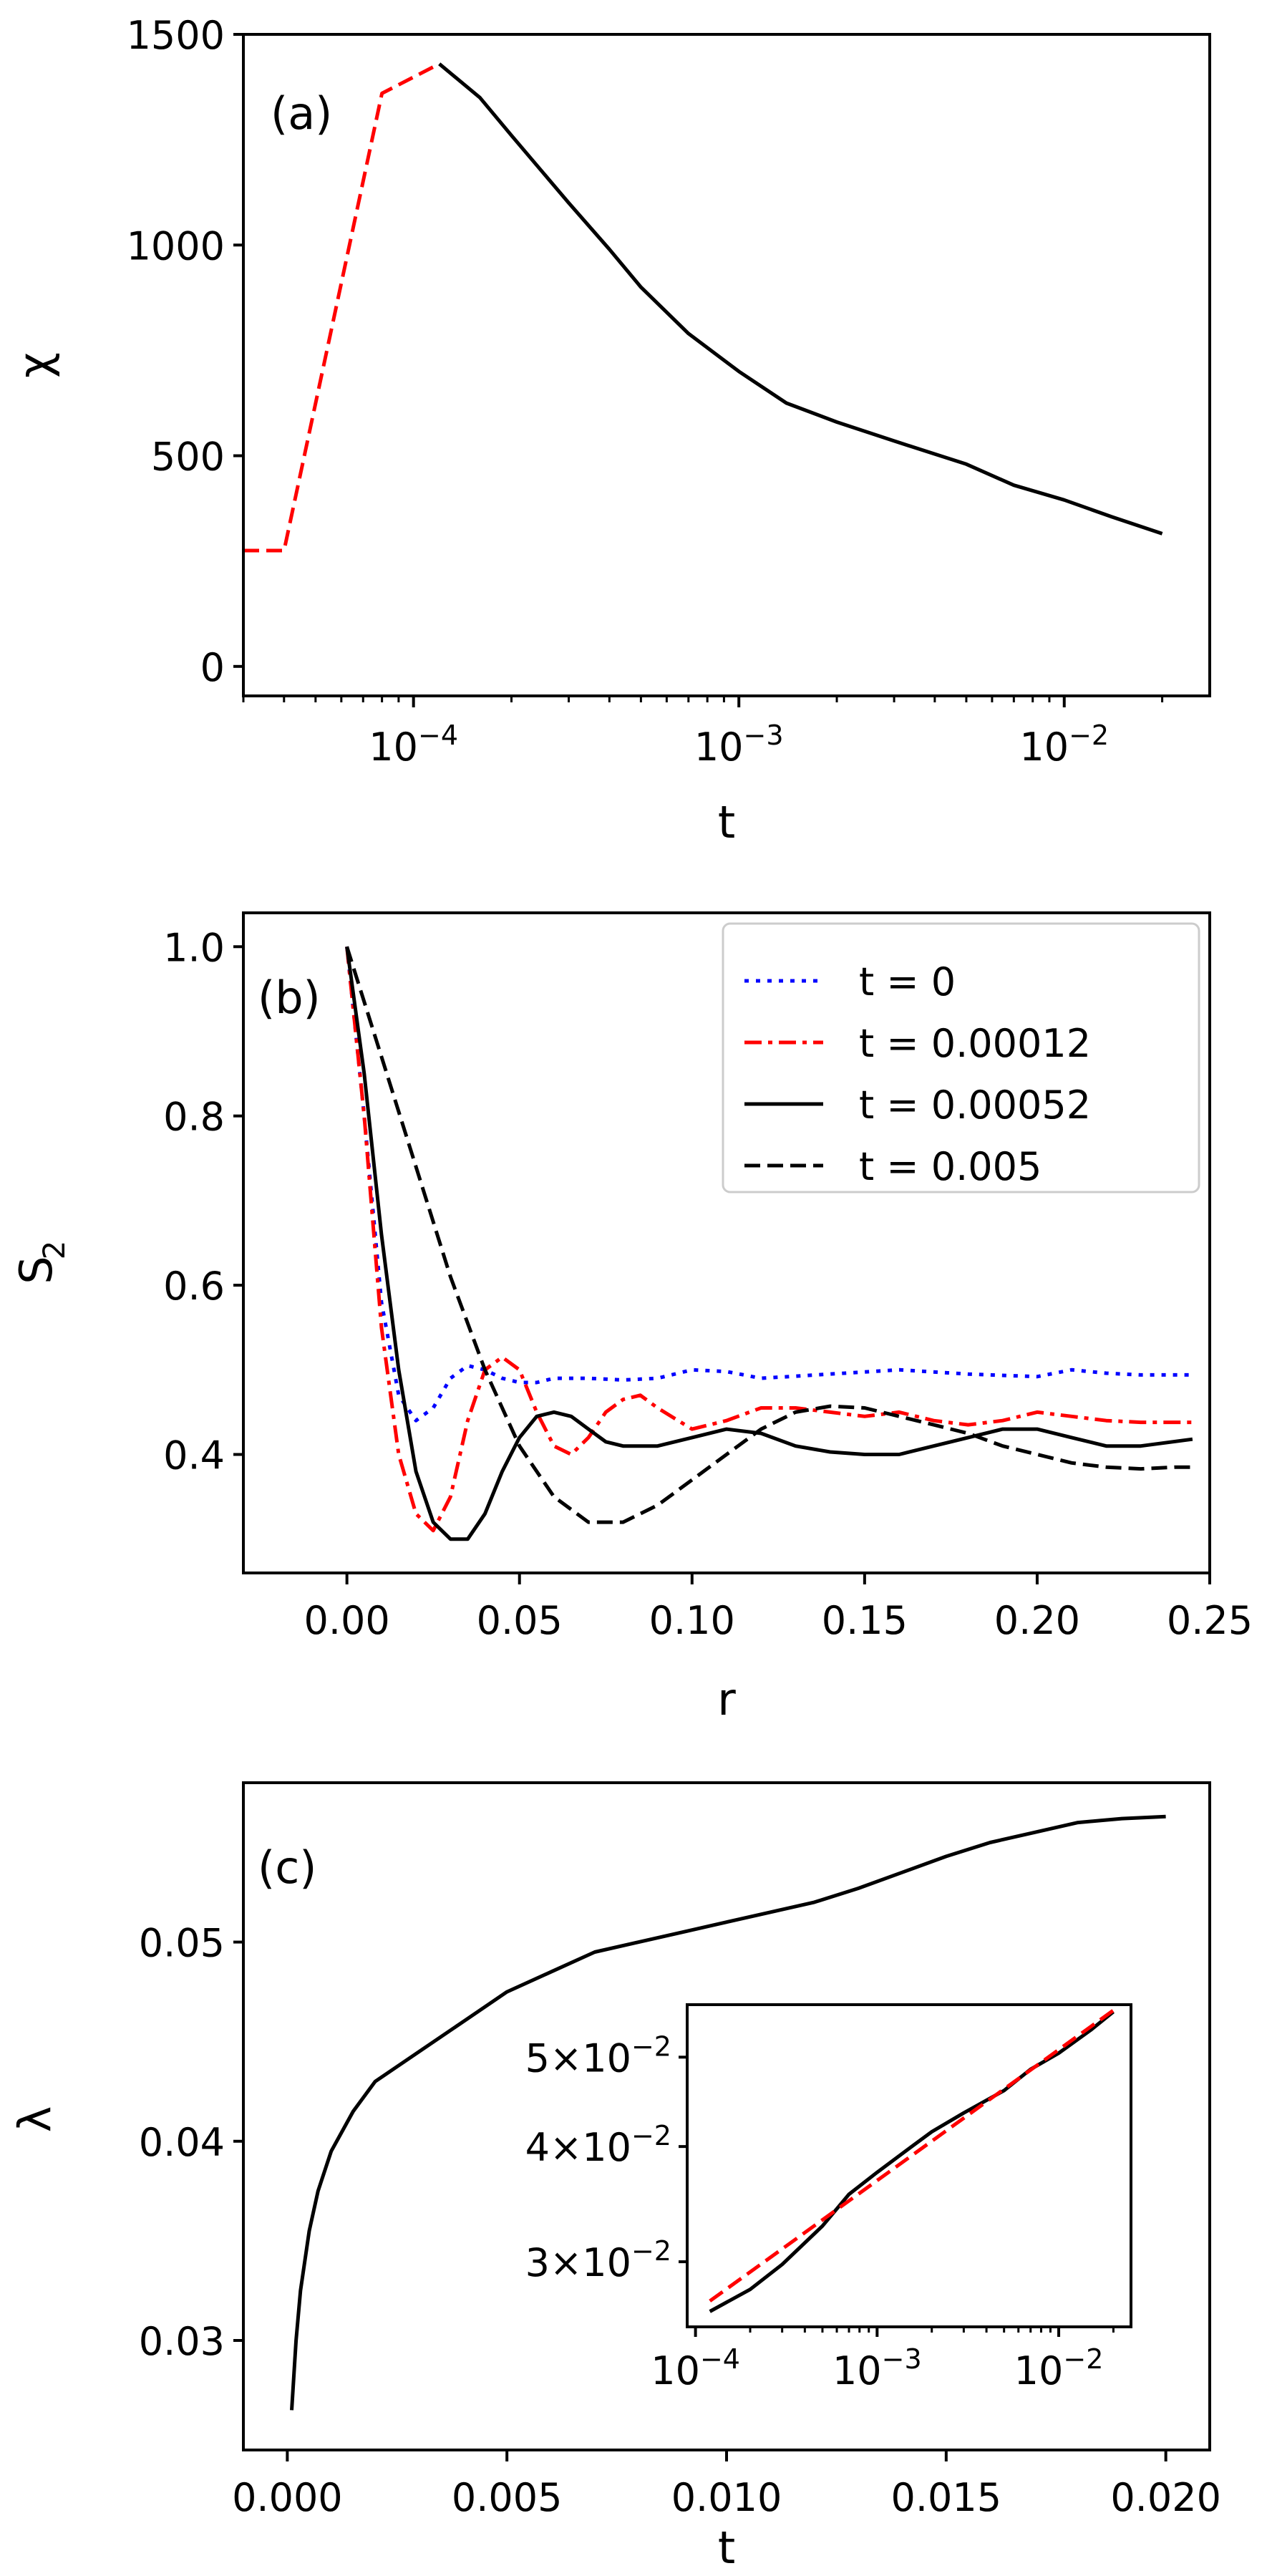 The height and width of the screenshot is (2576, 1267). I want to click on b-xtick-label: 0.15, so click(865, 1621).